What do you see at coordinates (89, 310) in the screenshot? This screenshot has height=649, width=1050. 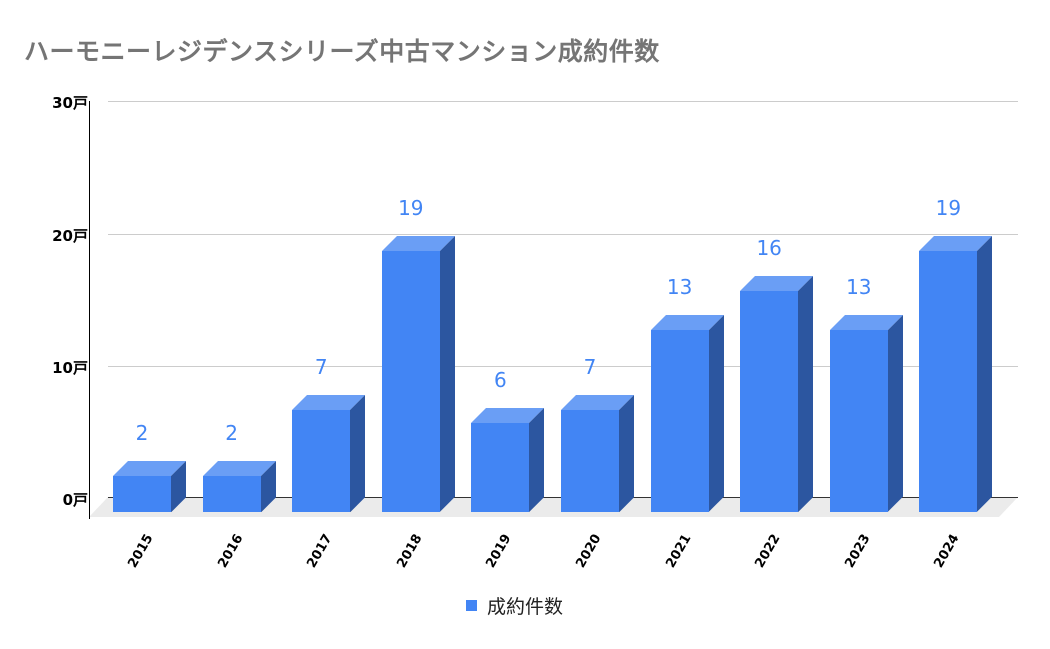 I see `y-axis-line` at bounding box center [89, 310].